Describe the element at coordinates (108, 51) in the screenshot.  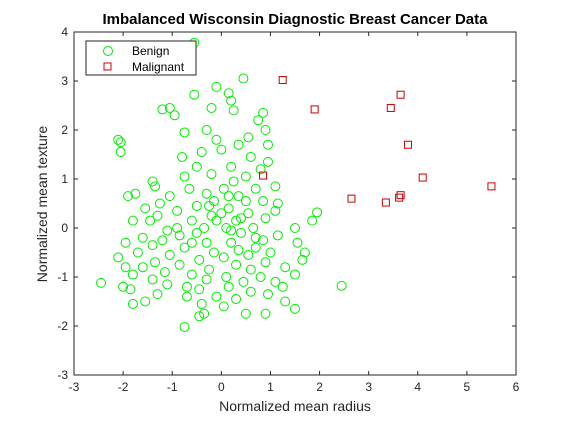
I see `legend-benign-marker` at that location.